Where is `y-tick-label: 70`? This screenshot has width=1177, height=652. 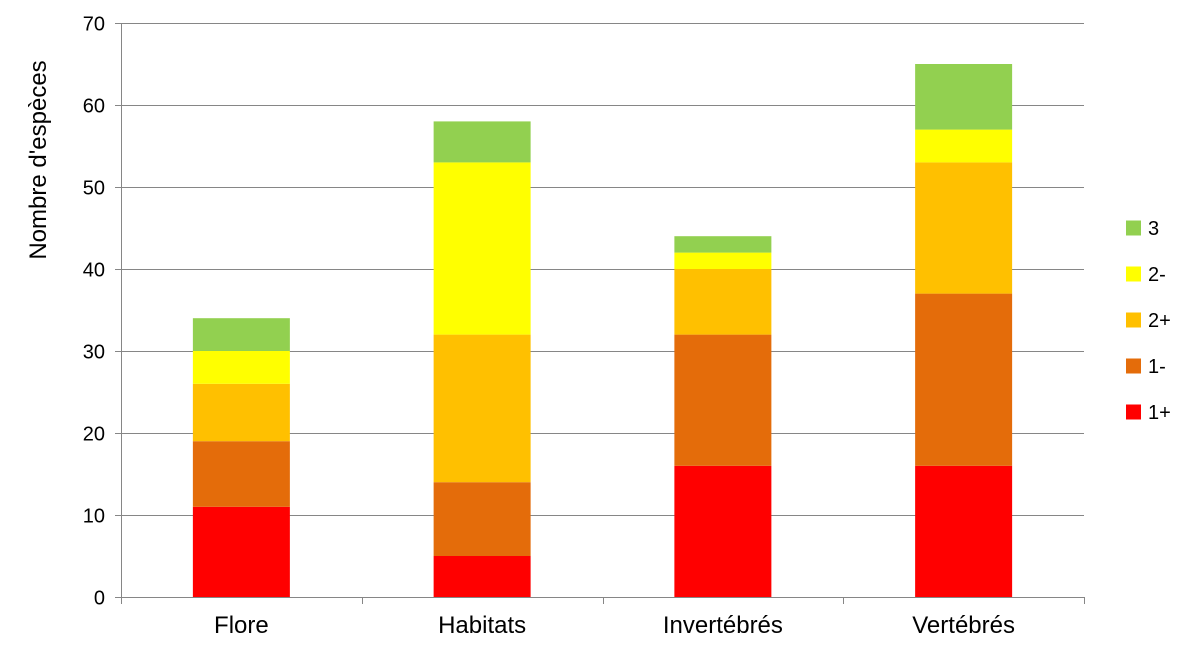 y-tick-label: 70 is located at coordinates (94, 25).